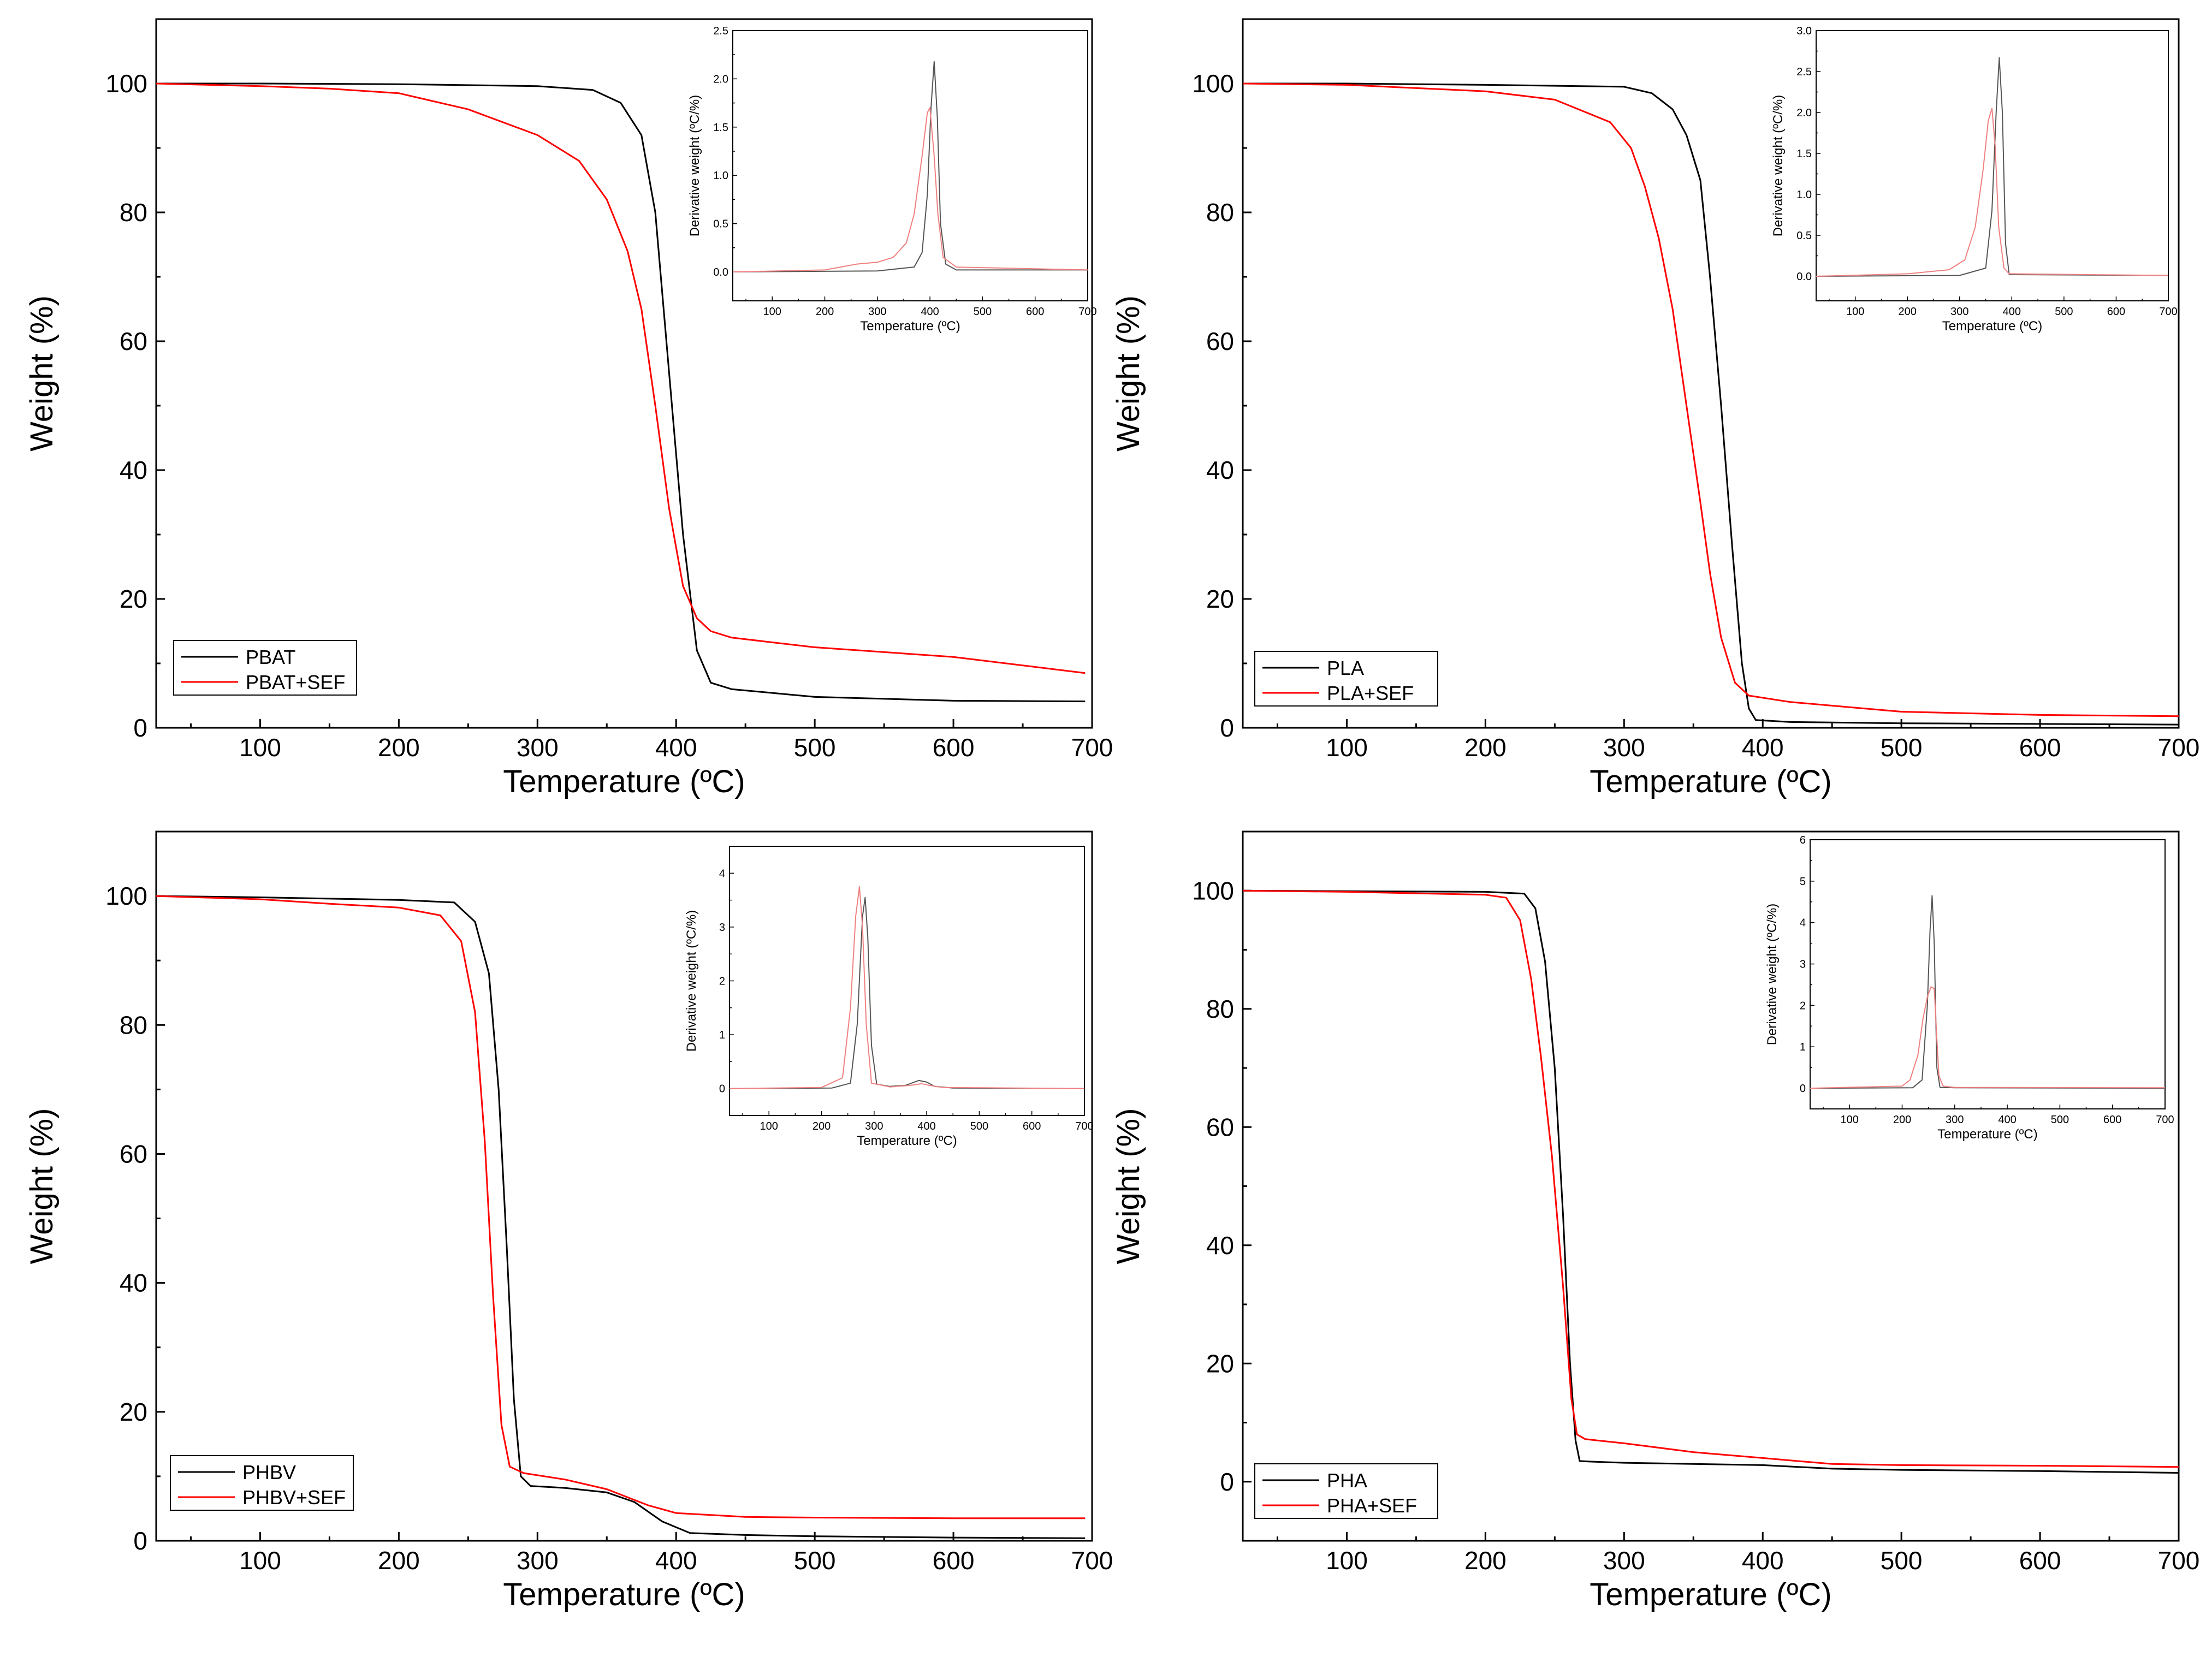  What do you see at coordinates (720, 79) in the screenshot?
I see `inset-y-tick-label: 2.0` at bounding box center [720, 79].